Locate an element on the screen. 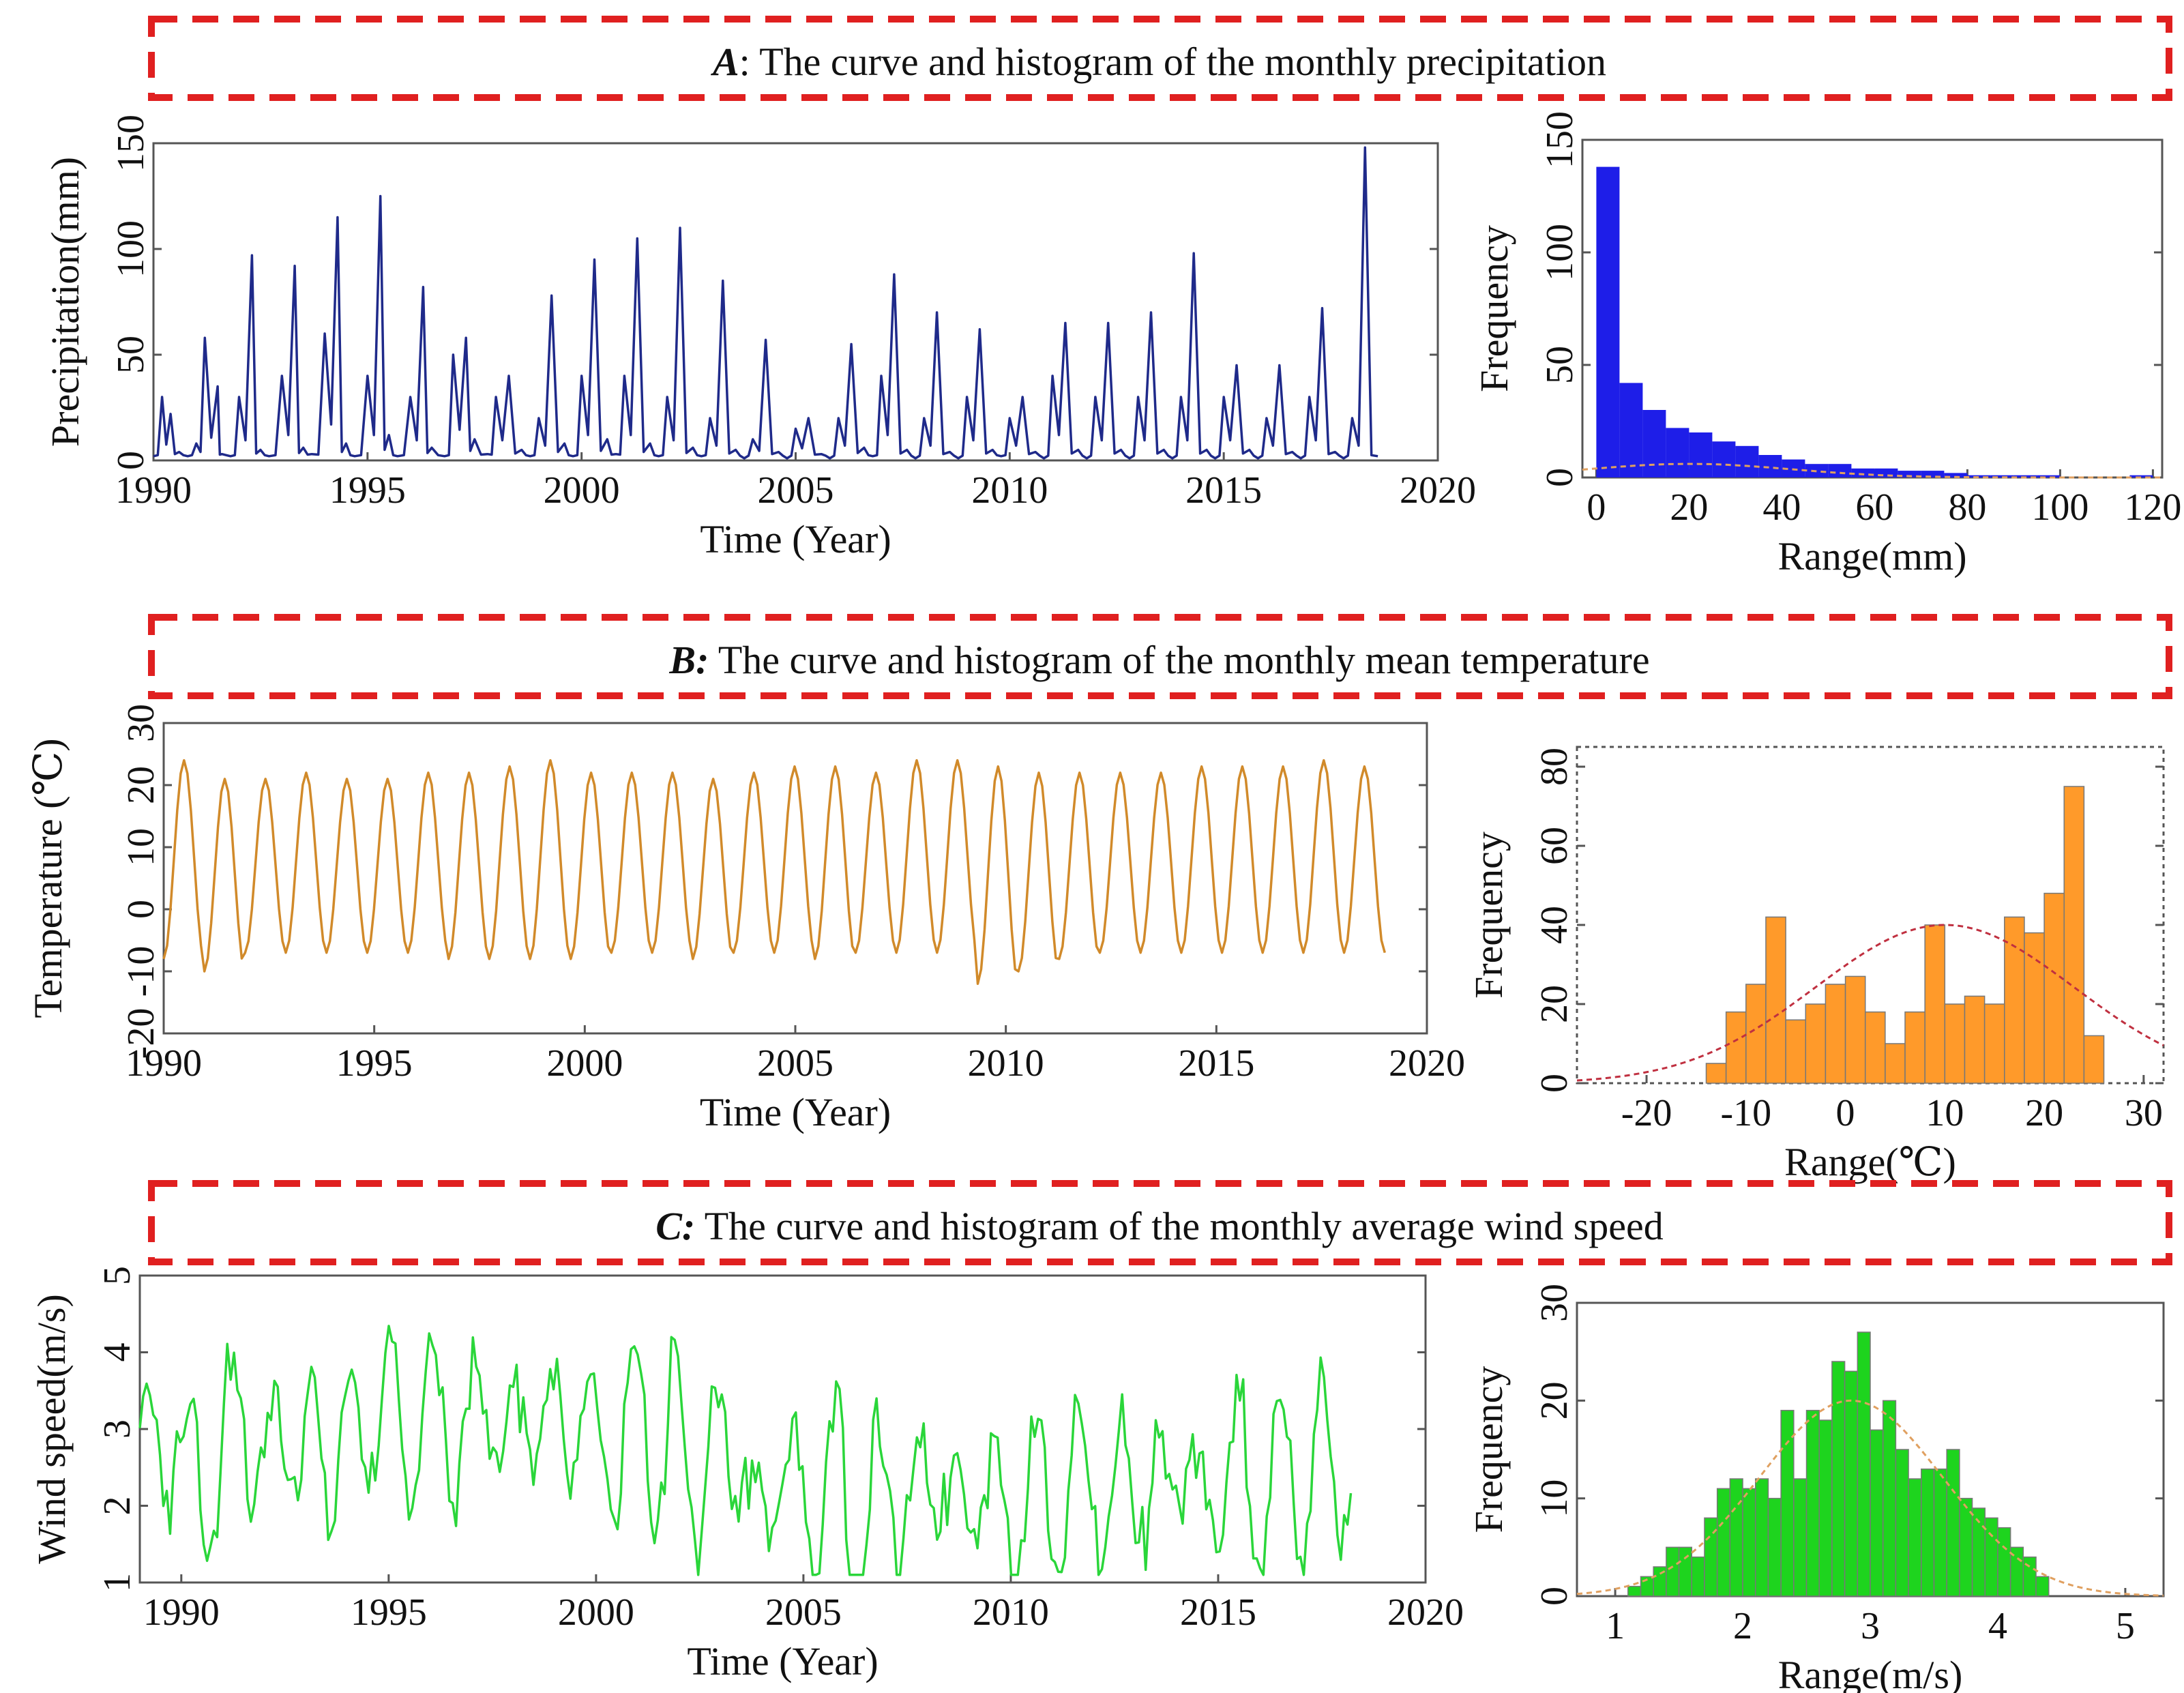  panel-b-hist-ytick-label: 0 is located at coordinates (1554, 1083).